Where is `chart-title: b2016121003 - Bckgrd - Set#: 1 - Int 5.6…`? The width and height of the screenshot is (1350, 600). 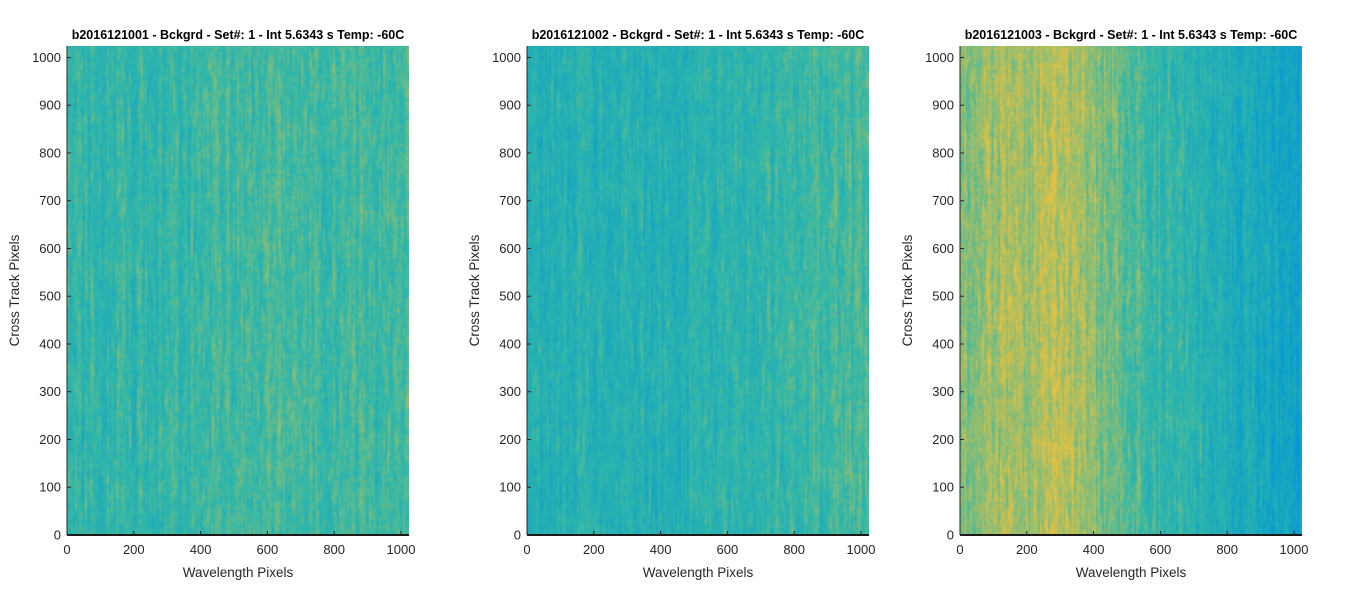 chart-title: b2016121003 - Bckgrd - Set#: 1 - Int 5.6… is located at coordinates (1131, 35).